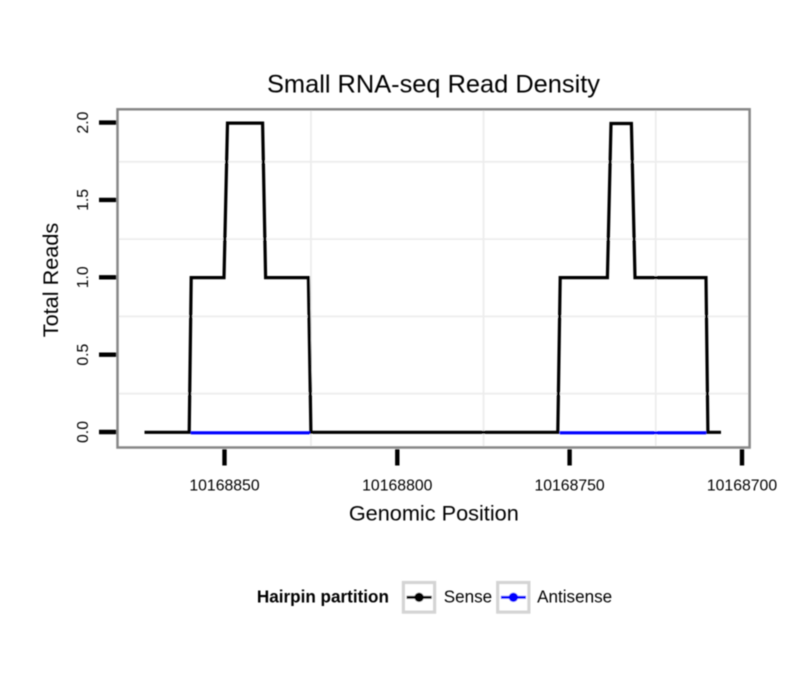 The width and height of the screenshot is (810, 690). I want to click on svg-text: 10168850, so click(224, 485).